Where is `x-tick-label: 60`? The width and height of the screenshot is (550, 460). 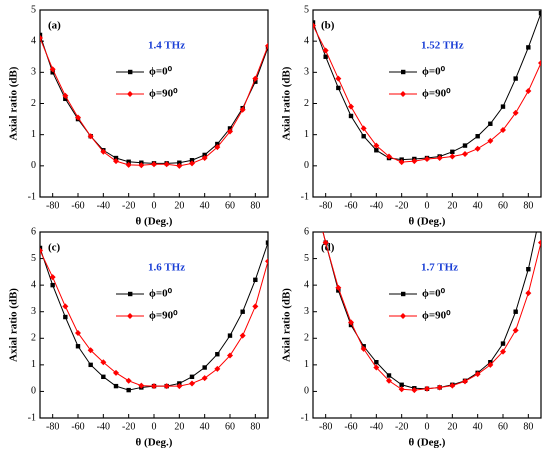 x-tick-label: 60 is located at coordinates (503, 205).